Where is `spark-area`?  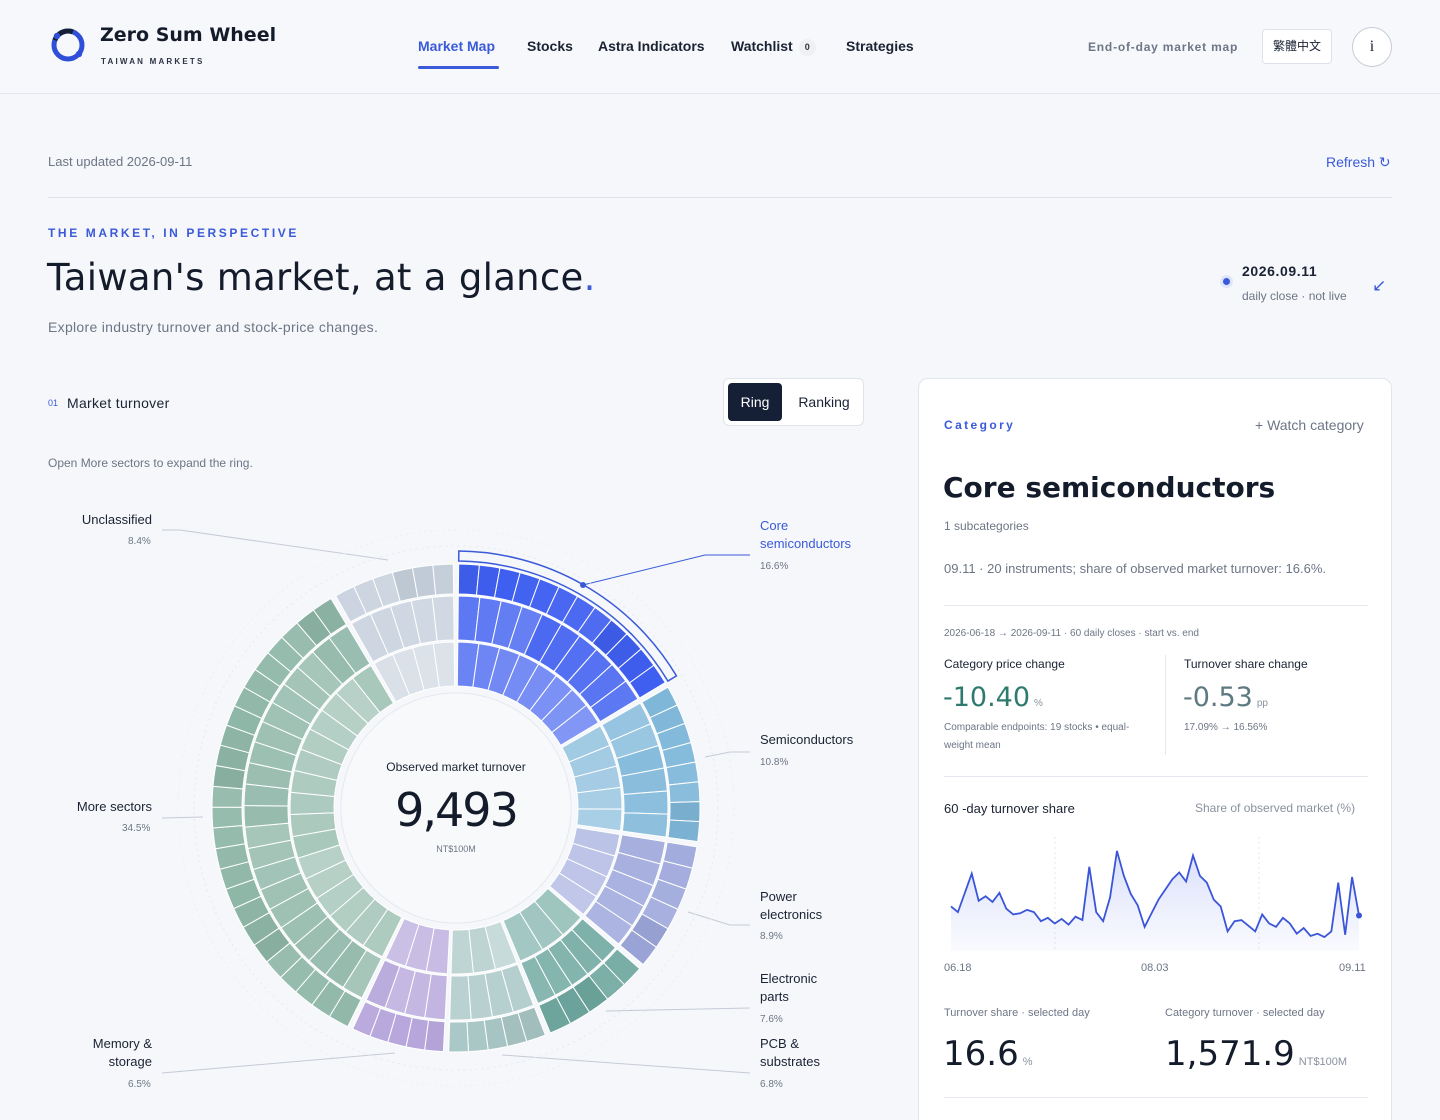 spark-area is located at coordinates (1155, 900).